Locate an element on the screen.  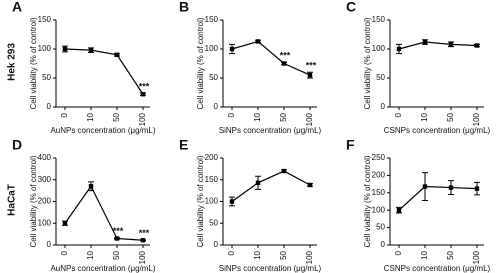
panel-letter: E is located at coordinates (183, 145).